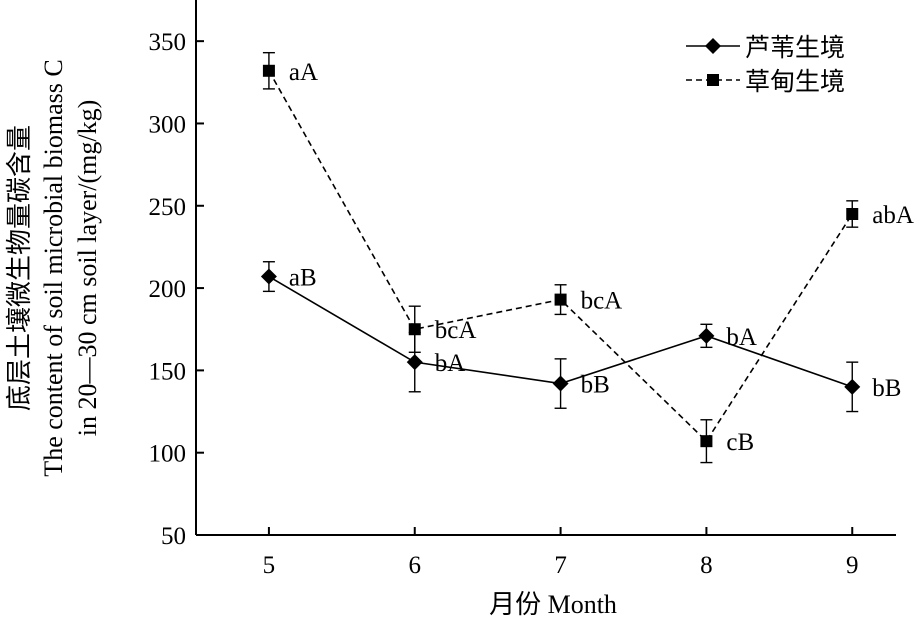 The width and height of the screenshot is (923, 621). Describe the element at coordinates (168, 289) in the screenshot. I see `y-tick-label: 200` at that location.